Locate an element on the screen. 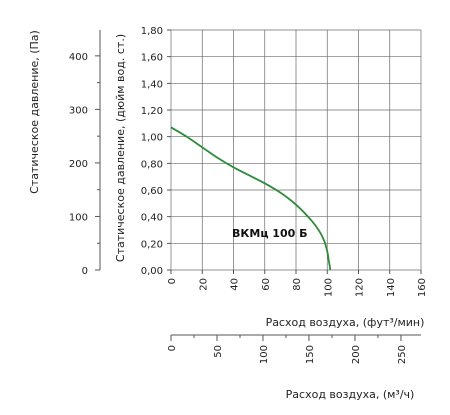  series-label-vkmc-100-b: ВКМц 100 Б is located at coordinates (269, 233).